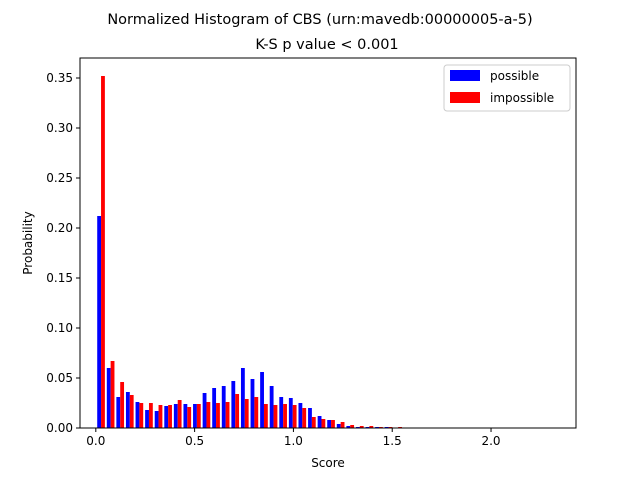  Describe the element at coordinates (465, 97) in the screenshot. I see `legend-swatch-impossible` at that location.